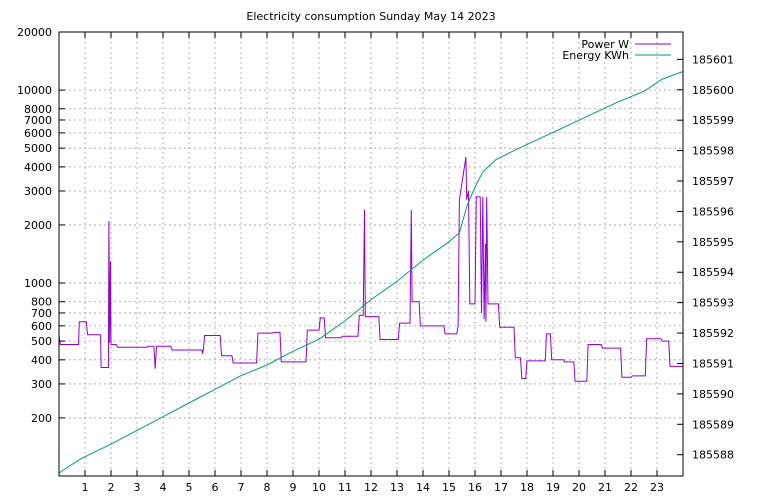  What do you see at coordinates (713, 242) in the screenshot?
I see `y2-tick-label: 185595` at bounding box center [713, 242].